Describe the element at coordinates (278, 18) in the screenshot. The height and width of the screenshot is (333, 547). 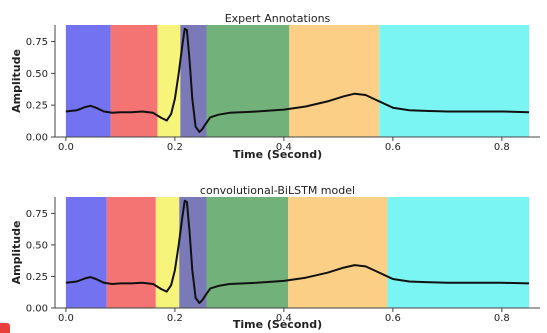
I see `chart-title: Expert Annotations` at that location.